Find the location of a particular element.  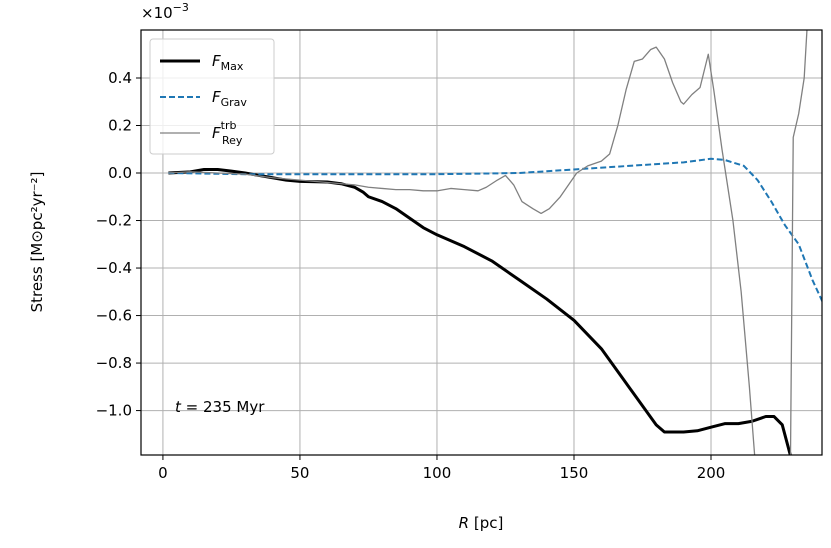

y-tick-label: 0.2 is located at coordinates (120, 126).